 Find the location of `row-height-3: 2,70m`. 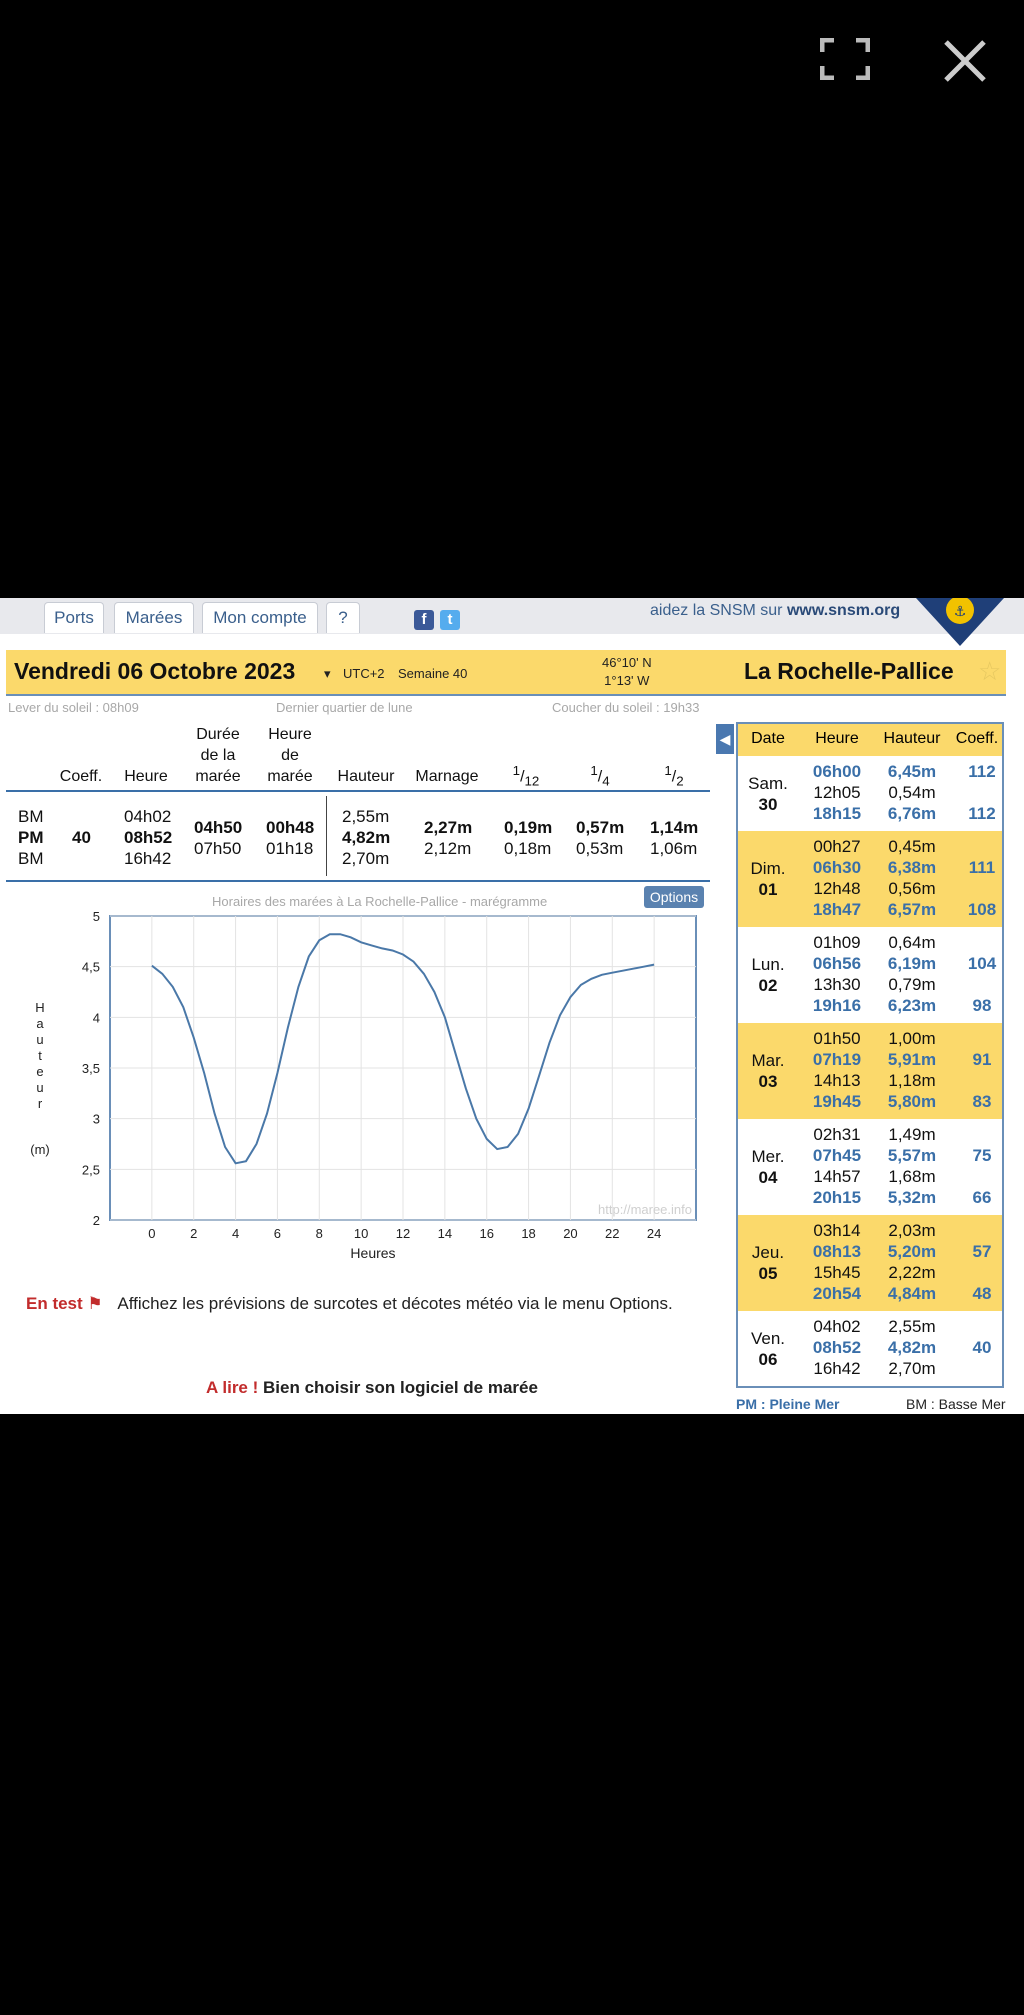

row-height-3: 2,70m is located at coordinates (366, 858).